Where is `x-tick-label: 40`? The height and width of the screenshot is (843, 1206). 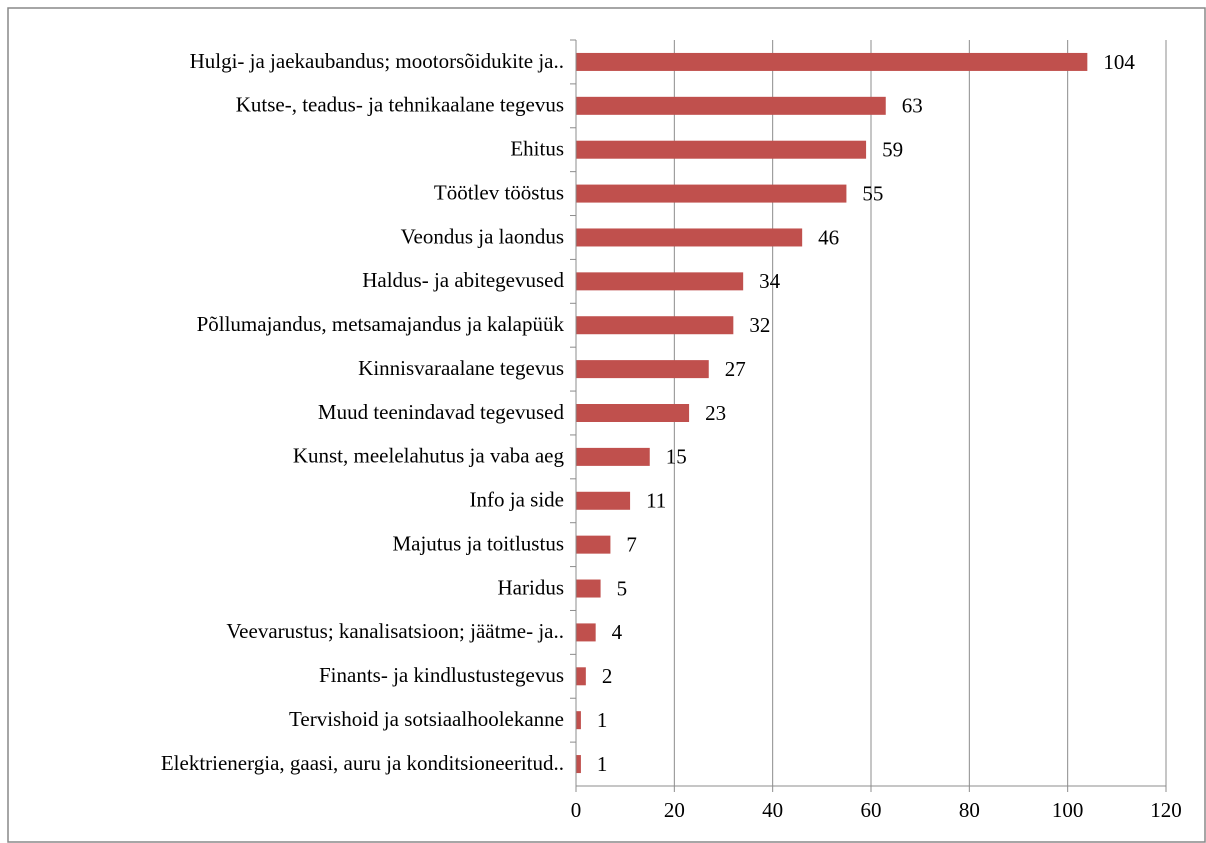
x-tick-label: 40 is located at coordinates (772, 810).